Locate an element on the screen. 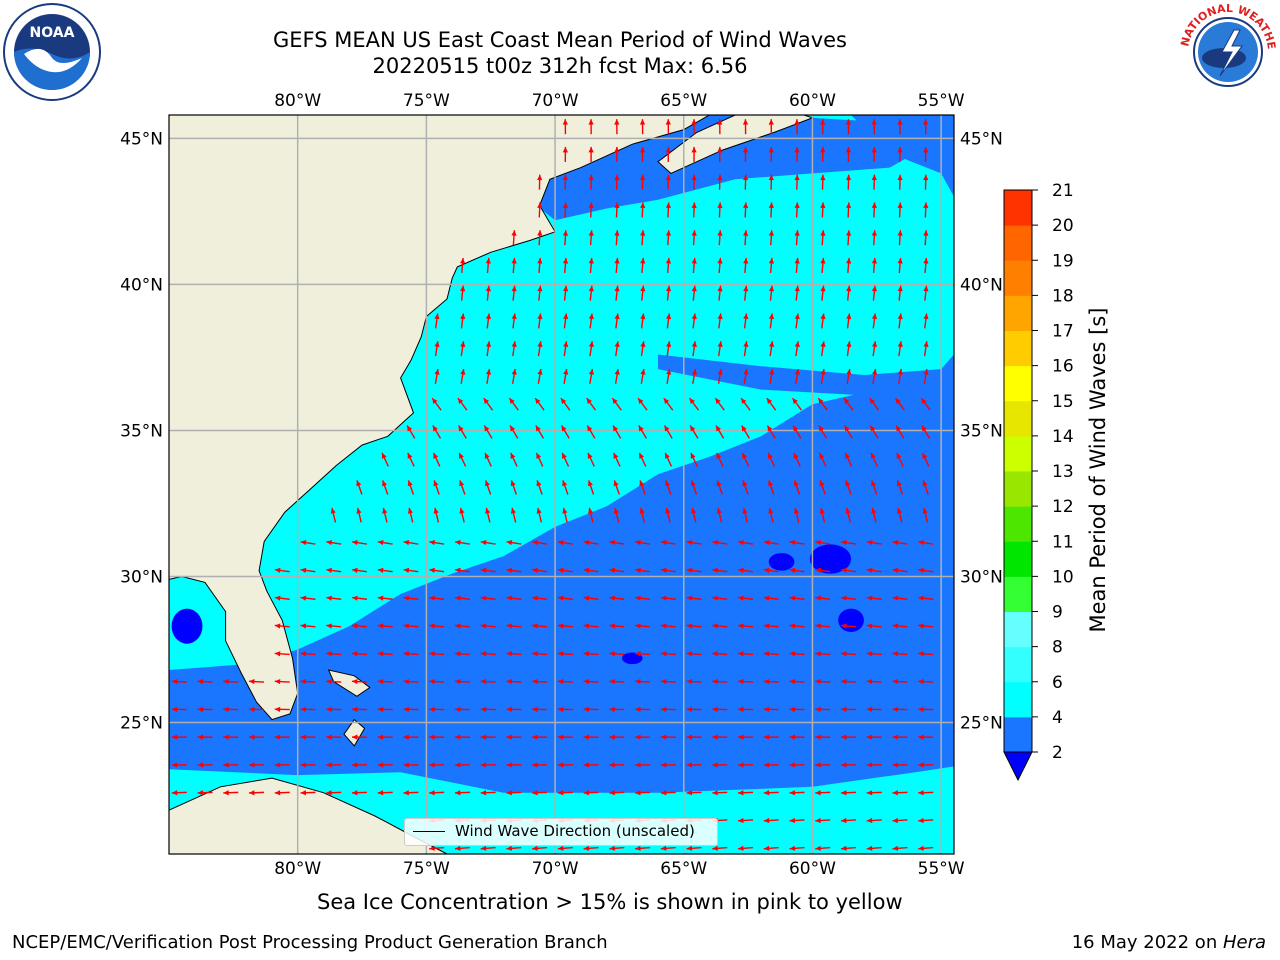 The height and width of the screenshot is (960, 1280). colorbar-tick-label: 11 is located at coordinates (1063, 542).